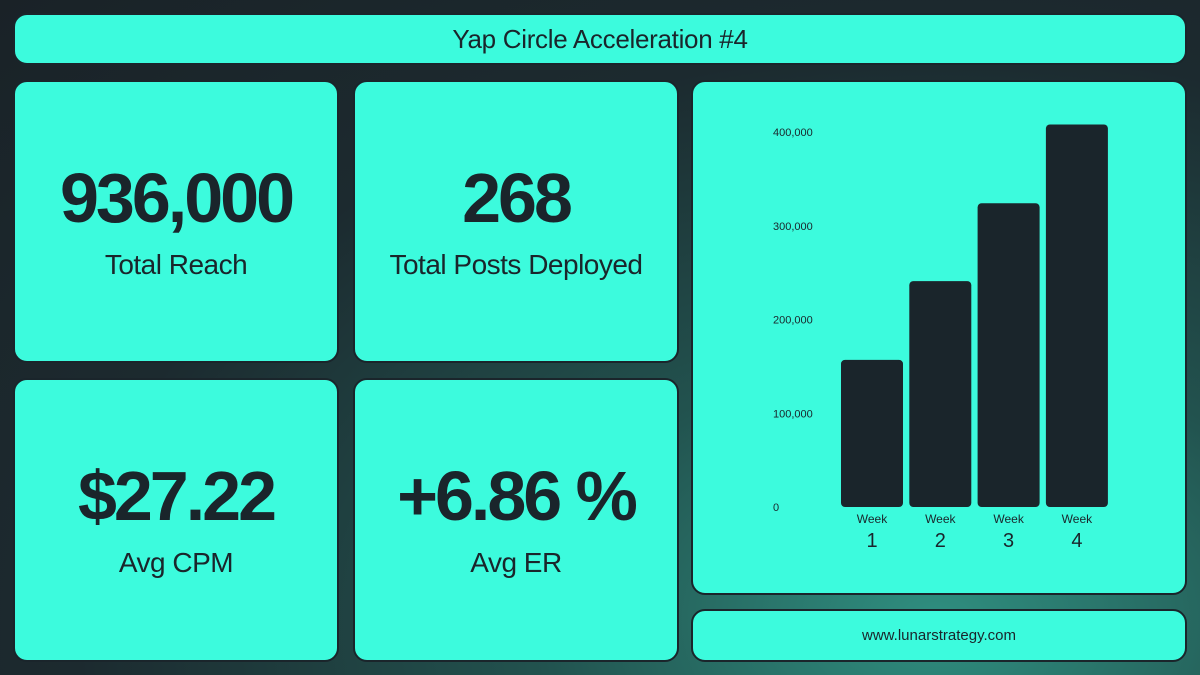 Image resolution: width=1200 pixels, height=675 pixels. Describe the element at coordinates (177, 197) in the screenshot. I see `total-reach-value: 936,000` at that location.